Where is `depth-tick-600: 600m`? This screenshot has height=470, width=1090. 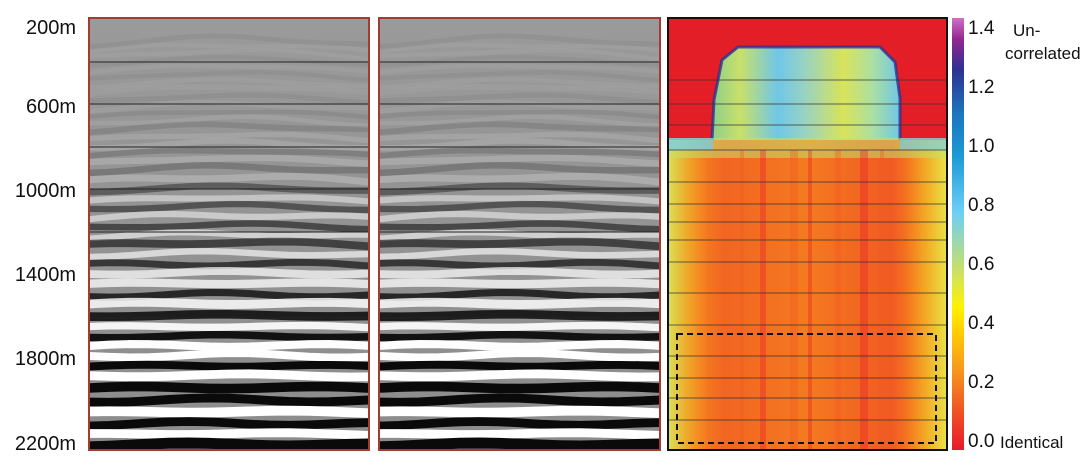
depth-tick-600: 600m is located at coordinates (51, 107).